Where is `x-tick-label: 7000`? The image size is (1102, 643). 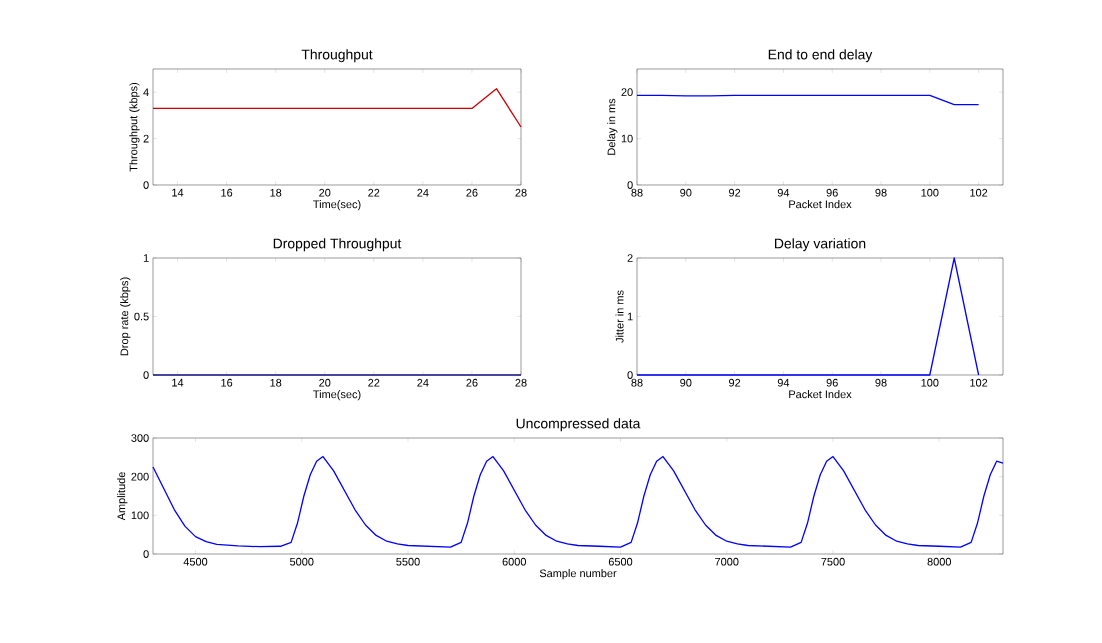
x-tick-label: 7000 is located at coordinates (727, 561).